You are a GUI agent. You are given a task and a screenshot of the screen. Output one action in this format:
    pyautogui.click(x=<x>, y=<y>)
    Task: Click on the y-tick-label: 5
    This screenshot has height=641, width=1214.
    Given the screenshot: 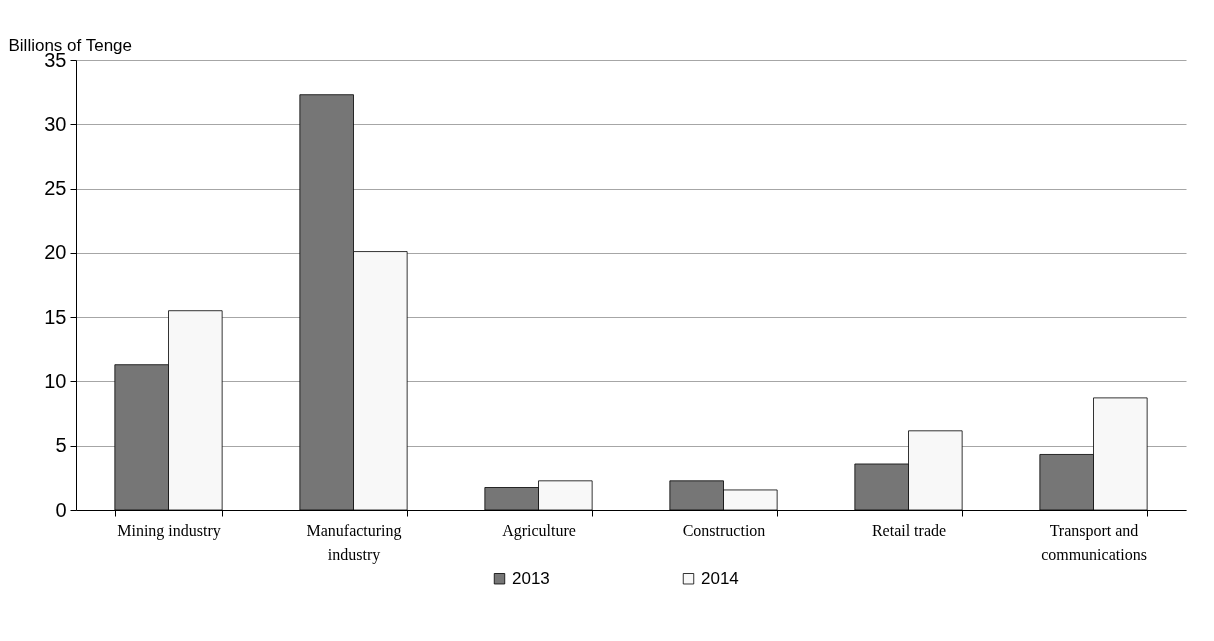 What is the action you would take?
    pyautogui.click(x=61, y=445)
    